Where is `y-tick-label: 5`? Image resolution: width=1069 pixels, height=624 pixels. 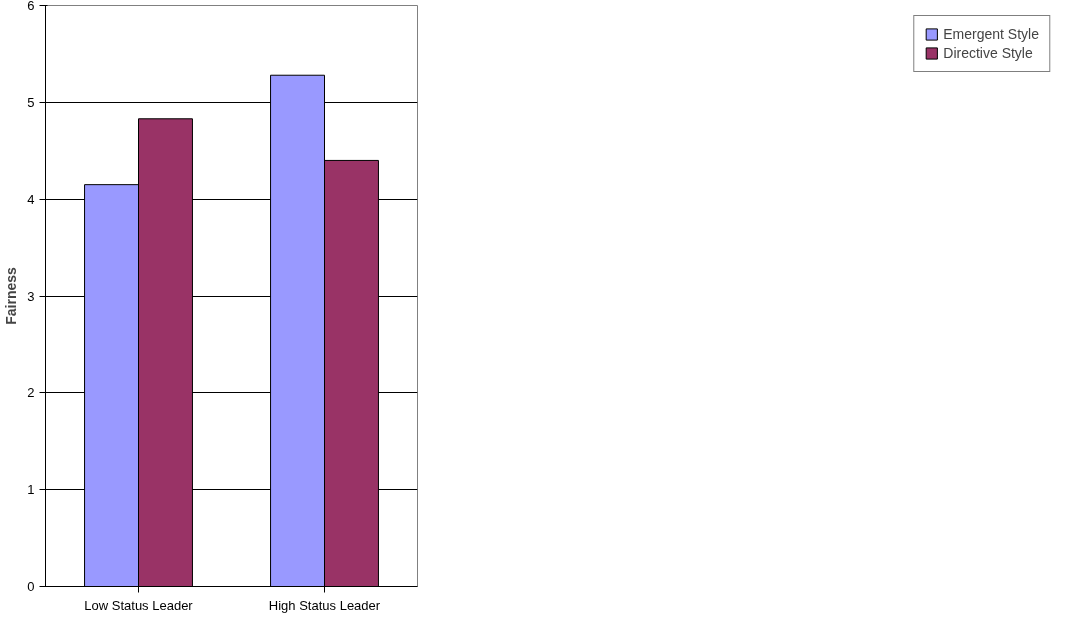
y-tick-label: 5 is located at coordinates (31, 102).